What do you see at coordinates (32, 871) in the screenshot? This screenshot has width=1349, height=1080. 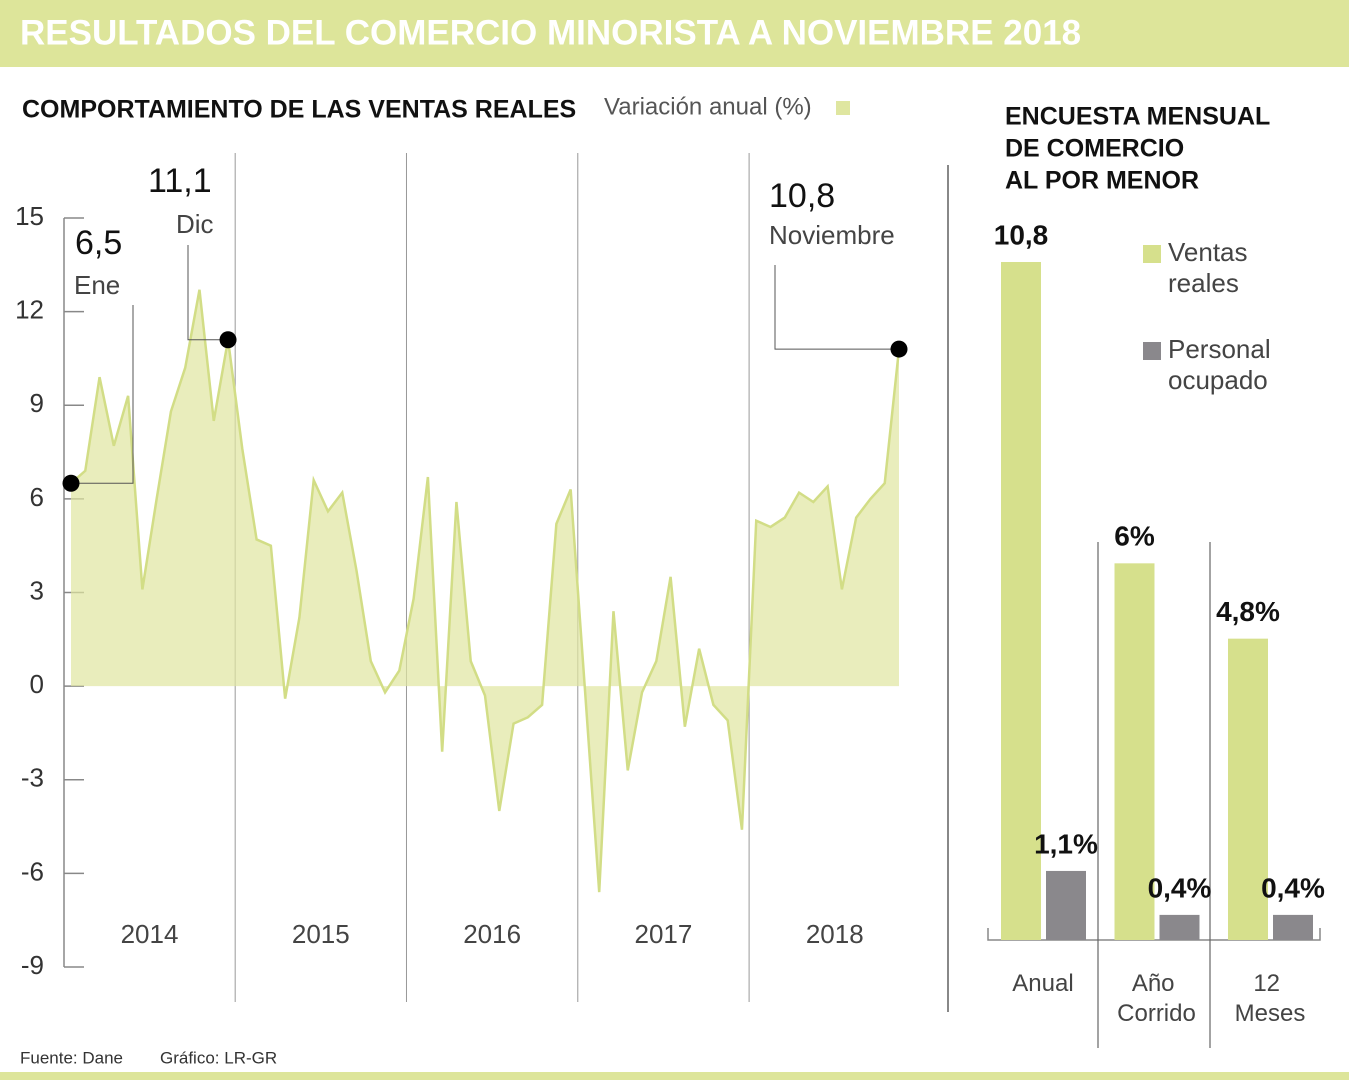 I see `y-tick-label: -6` at bounding box center [32, 871].